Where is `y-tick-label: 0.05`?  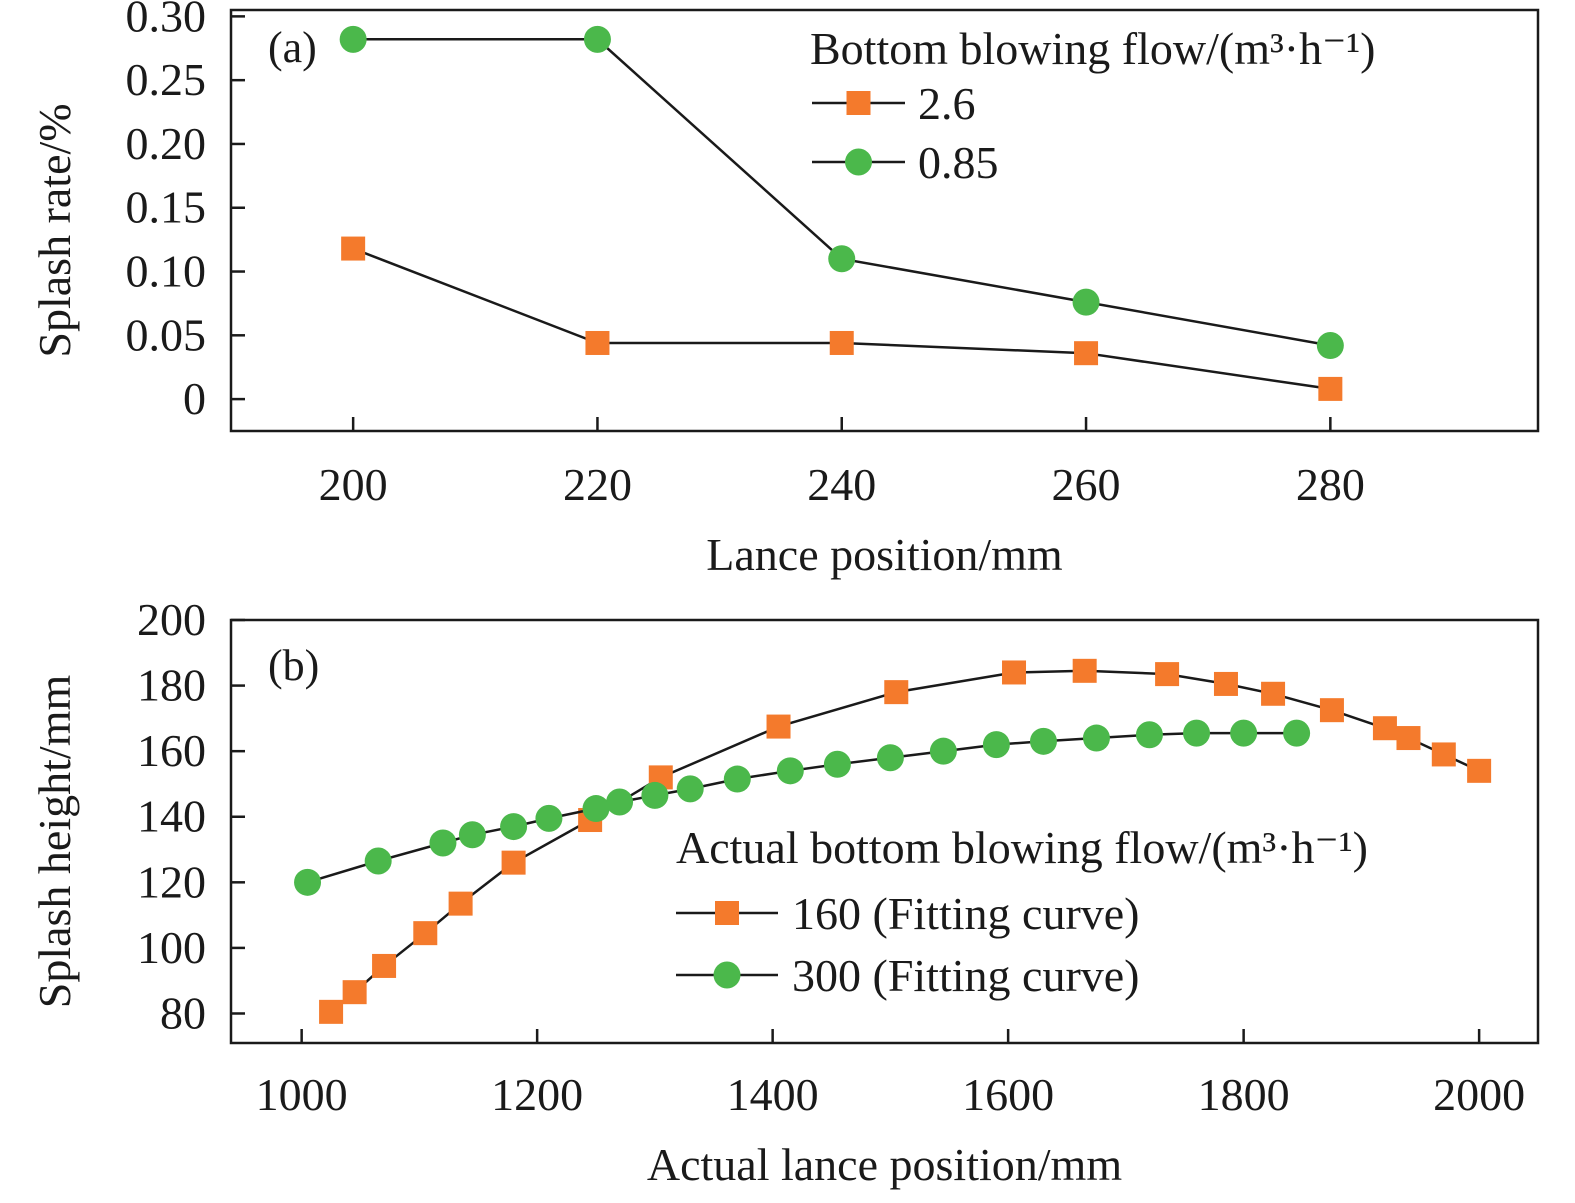 y-tick-label: 0.05 is located at coordinates (166, 334).